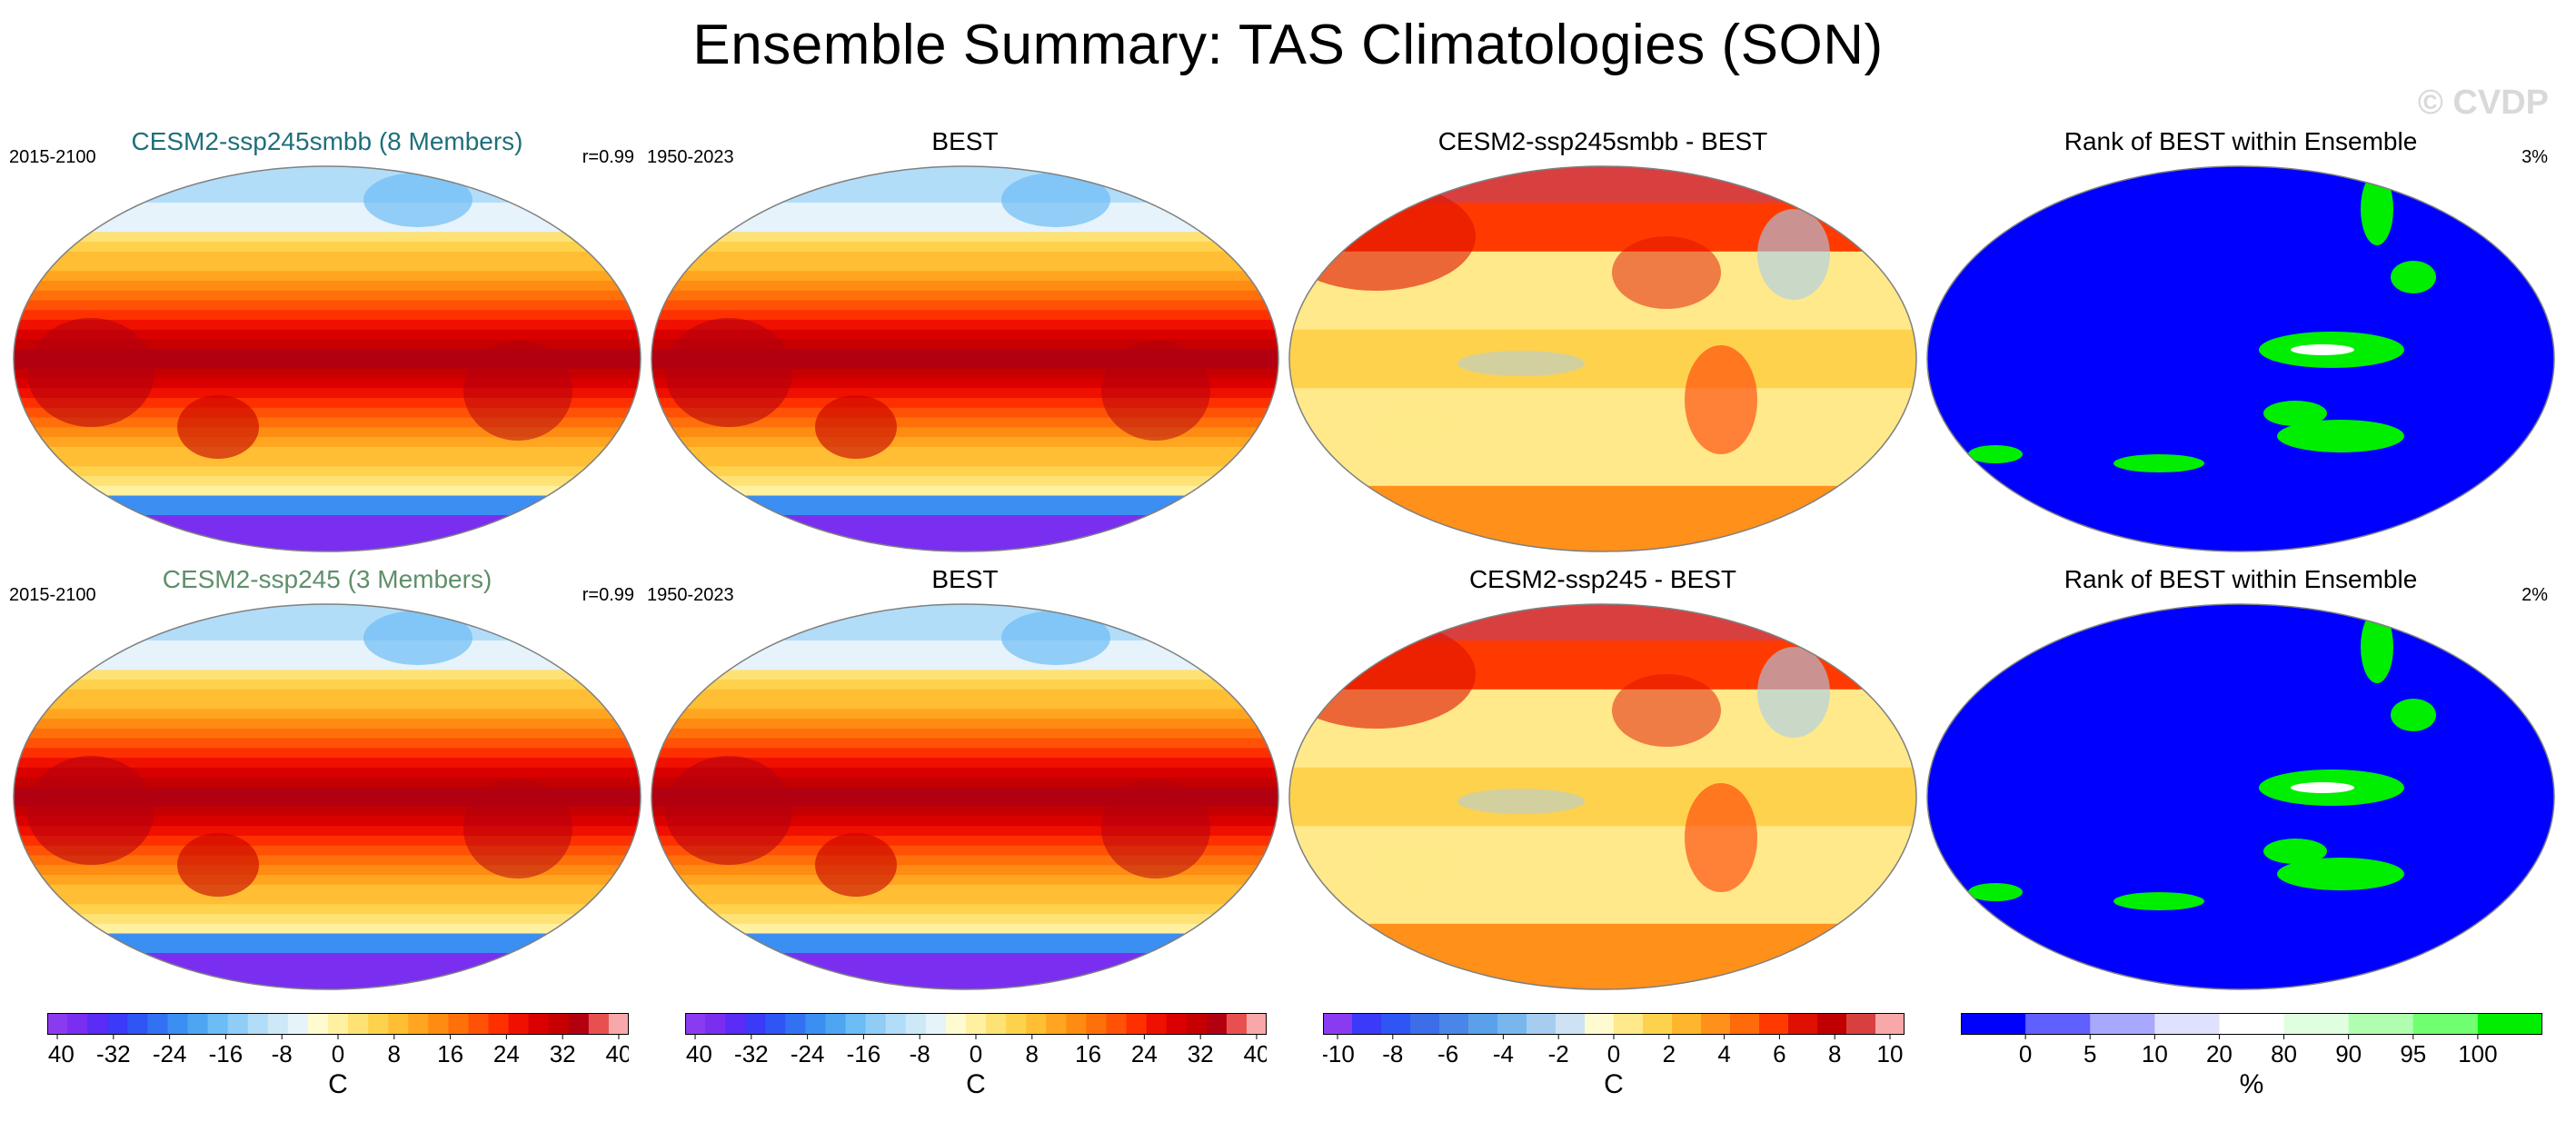 Image resolution: width=2576 pixels, height=1122 pixels. I want to click on colorbar-climatology-1: -40 -32 -24 -16 -8 0 8 16 24 32 40 C, so click(338, 1058).